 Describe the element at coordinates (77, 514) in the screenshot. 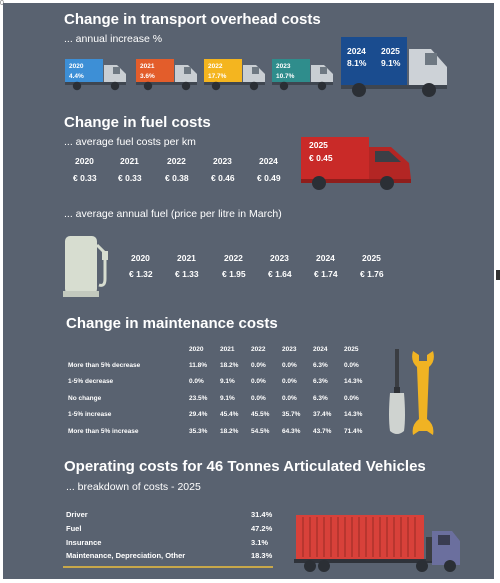

I see `operating-row-label: Driver` at that location.